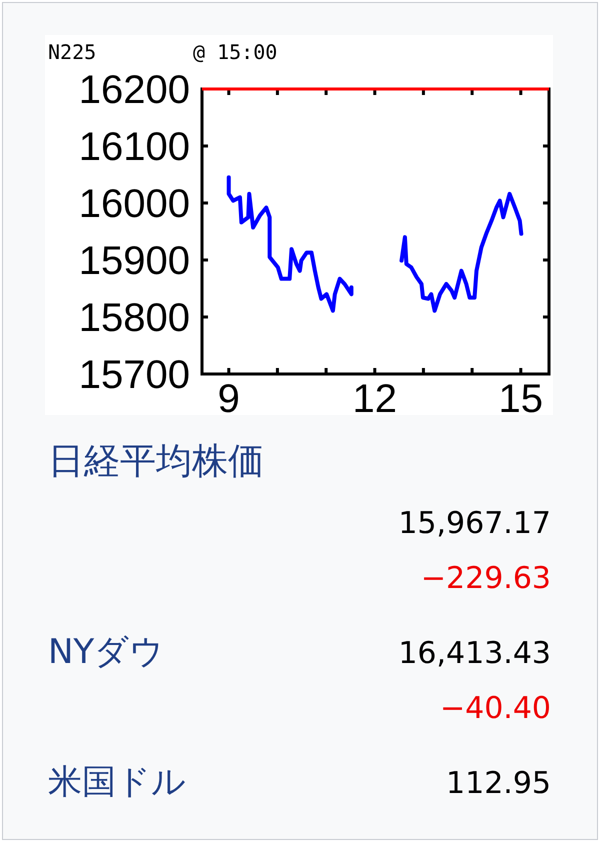  What do you see at coordinates (106, 652) in the screenshot?
I see `text: NYダウ` at bounding box center [106, 652].